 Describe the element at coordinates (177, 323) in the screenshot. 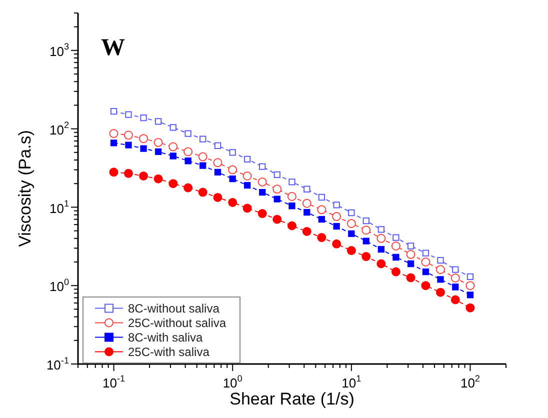

I see `legend-label: 25C-without saliva` at that location.